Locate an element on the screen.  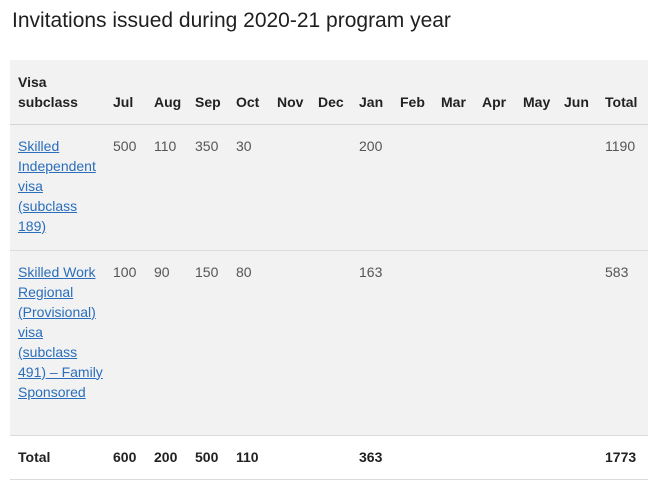
table-cell: 163 is located at coordinates (371, 343).